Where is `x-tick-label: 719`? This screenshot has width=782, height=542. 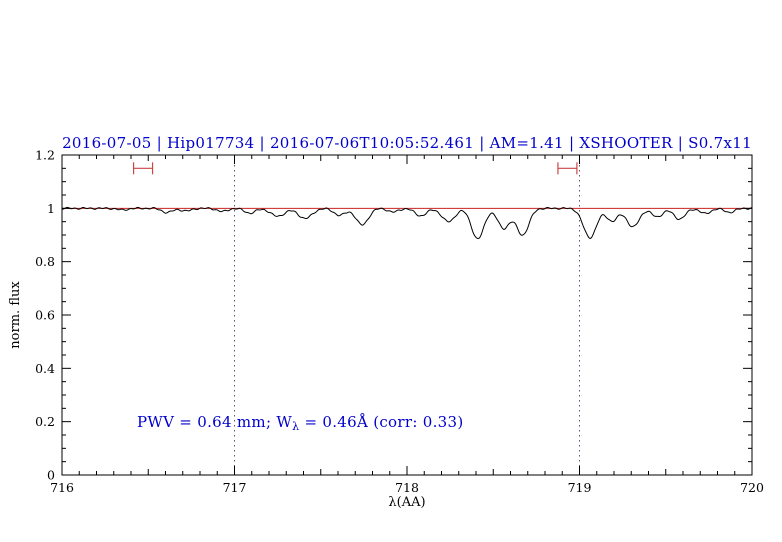 x-tick-label: 719 is located at coordinates (580, 487).